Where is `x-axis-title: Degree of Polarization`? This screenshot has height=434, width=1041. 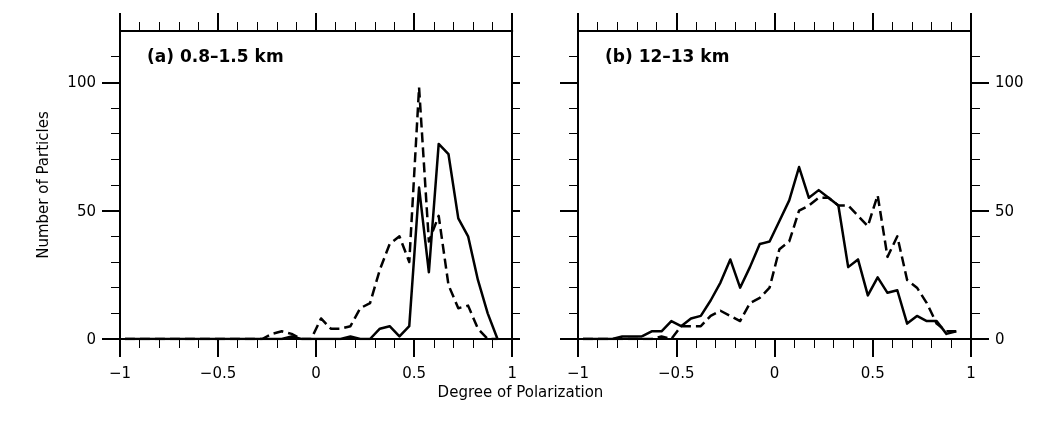 x-axis-title: Degree of Polarization is located at coordinates (520, 392).